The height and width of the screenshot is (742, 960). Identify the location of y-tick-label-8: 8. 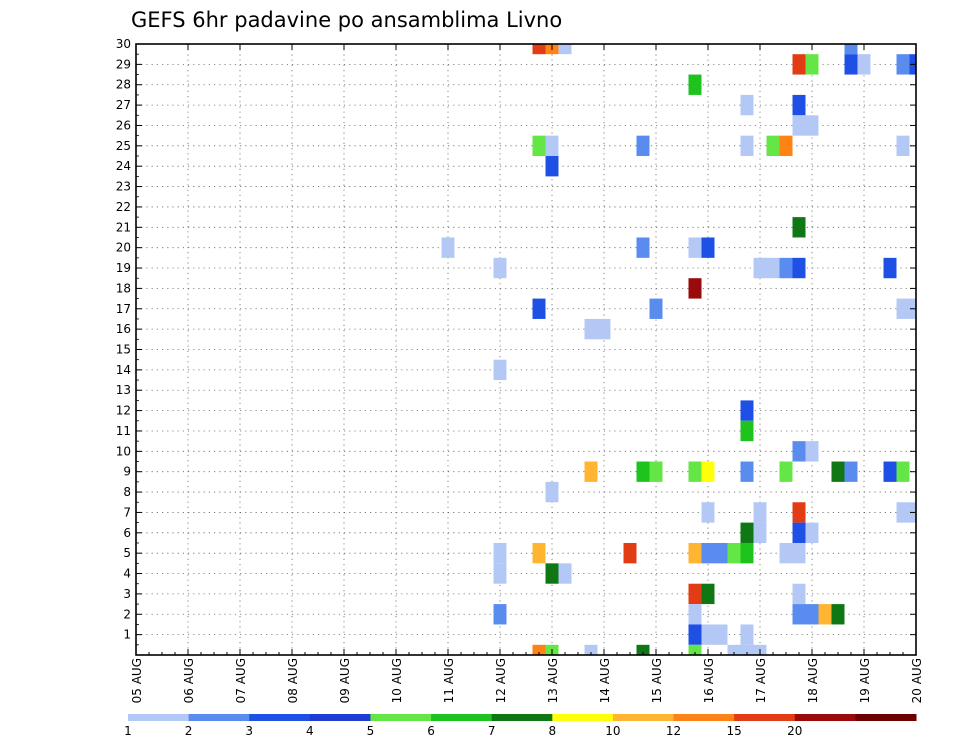
(127, 492).